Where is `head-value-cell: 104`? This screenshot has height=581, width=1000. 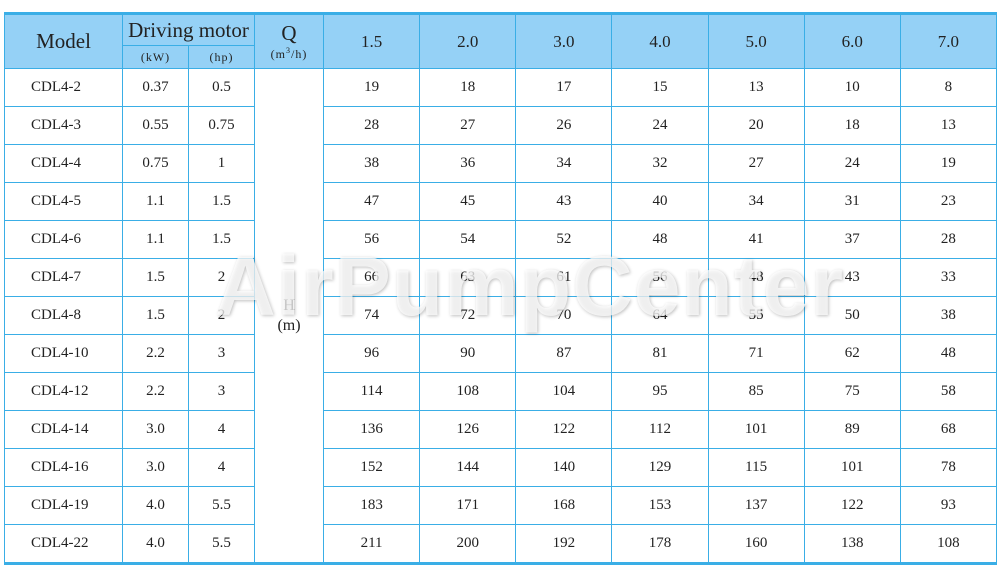
head-value-cell: 104 is located at coordinates (564, 391).